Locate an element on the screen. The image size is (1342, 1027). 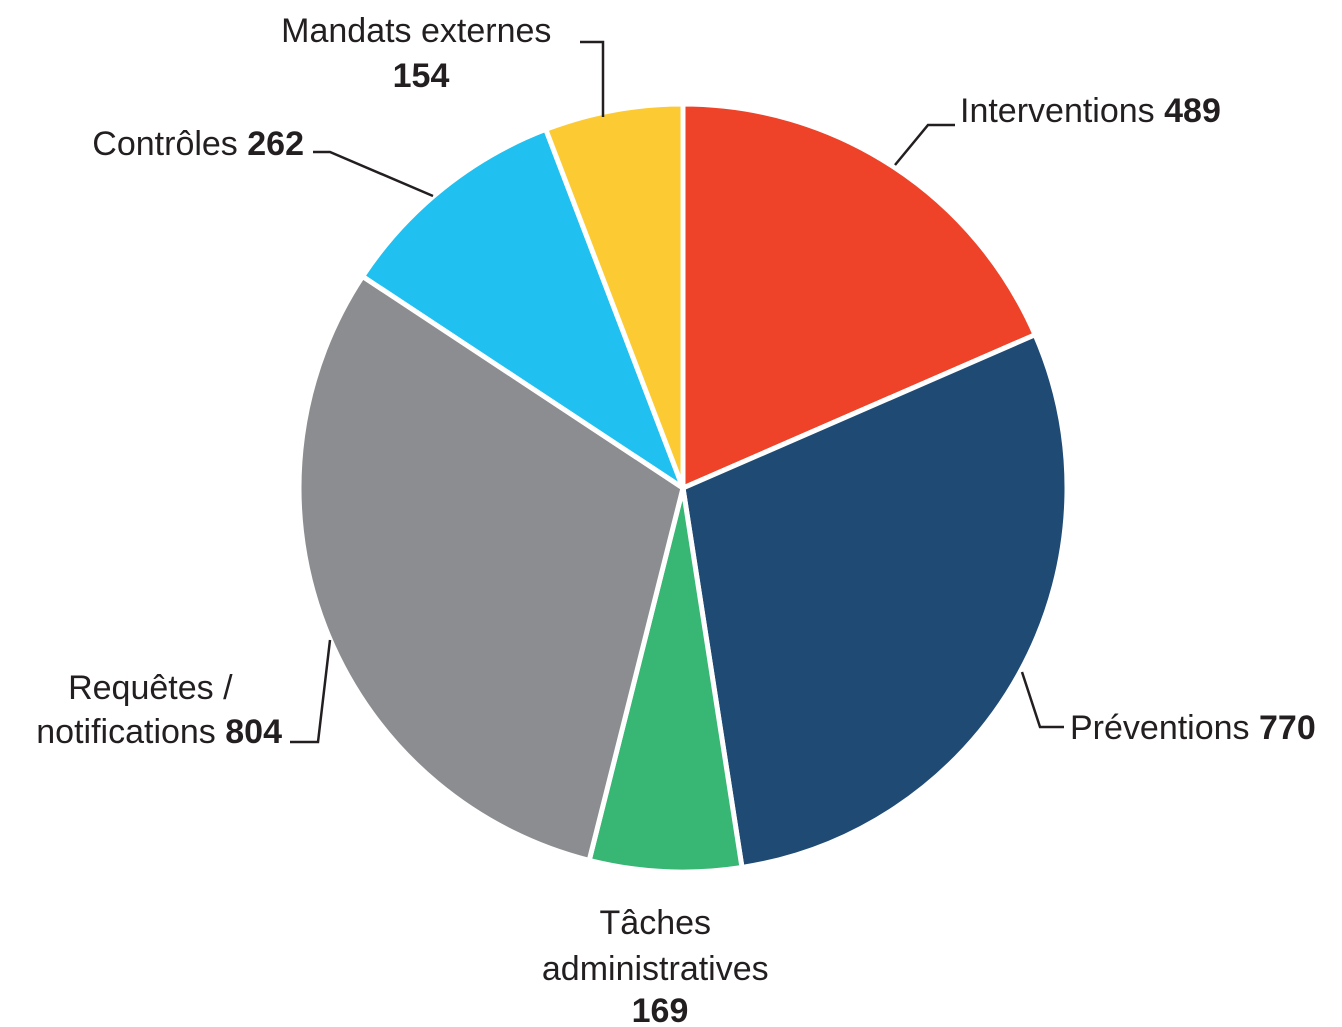
pie-slice-taches-administratives is located at coordinates (665, 680).